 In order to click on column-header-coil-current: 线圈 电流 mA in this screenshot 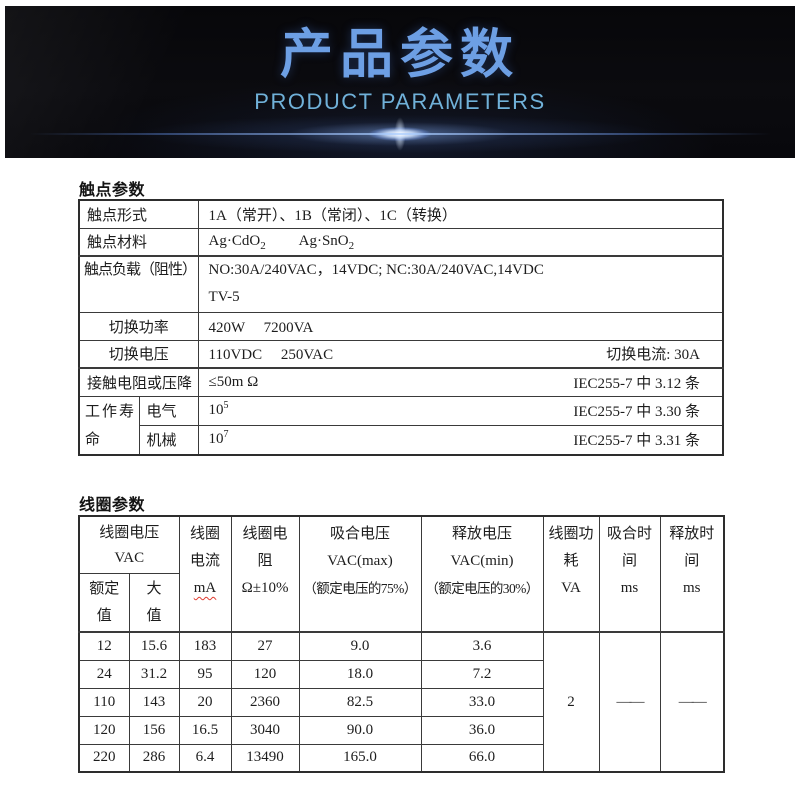, I will do `click(205, 574)`.